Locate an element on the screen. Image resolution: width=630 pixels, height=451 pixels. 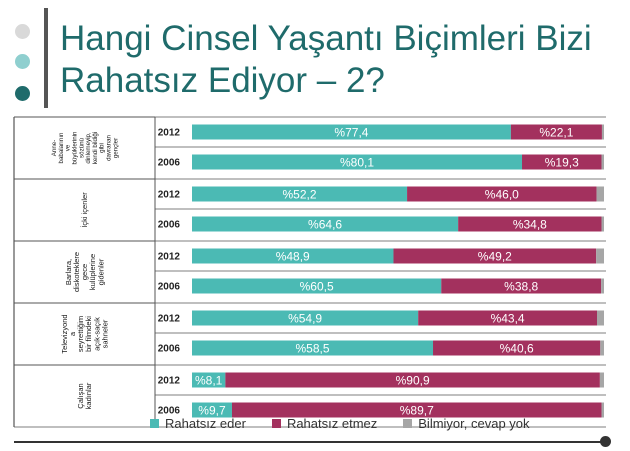
title-divider is located at coordinates (46, 58).